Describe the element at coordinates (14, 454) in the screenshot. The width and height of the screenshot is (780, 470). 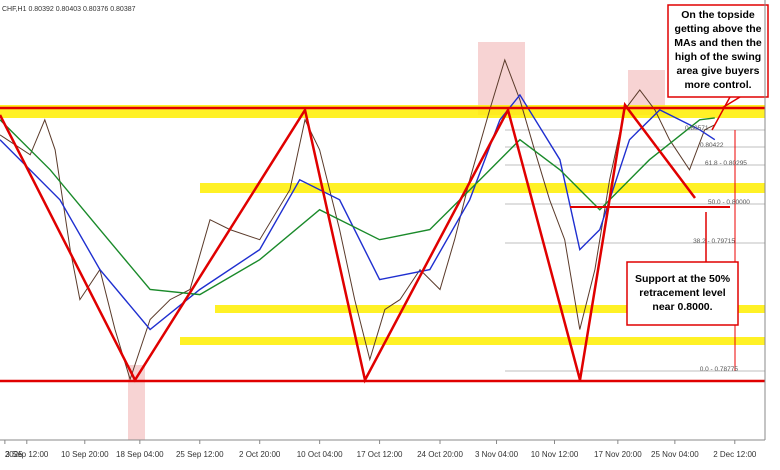
I see `x-tick-label: 2025` at that location.